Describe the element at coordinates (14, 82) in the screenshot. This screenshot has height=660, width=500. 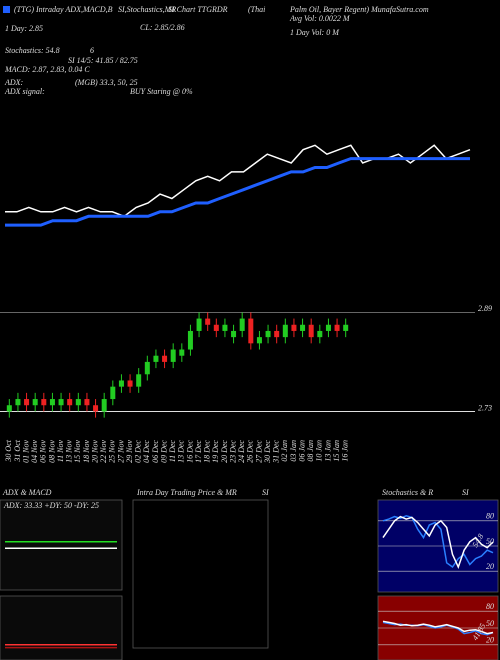
I see `header-text: ADX:` at that location.